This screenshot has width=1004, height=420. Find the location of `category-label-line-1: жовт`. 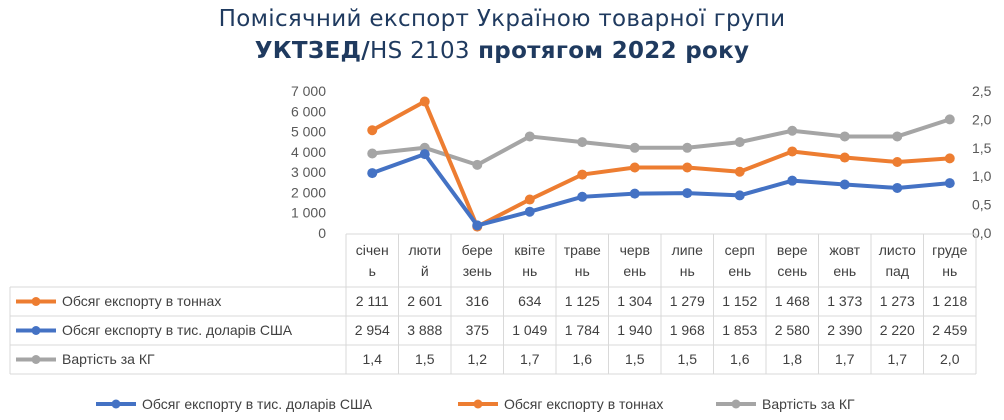

category-label-line-1: жовт is located at coordinates (844, 250).